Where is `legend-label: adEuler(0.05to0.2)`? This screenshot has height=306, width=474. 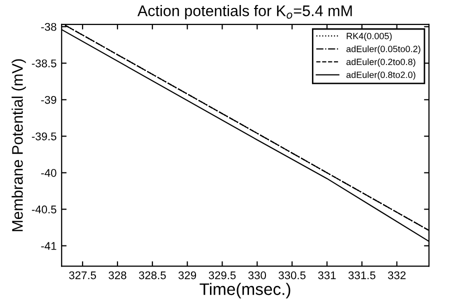 legend-label: adEuler(0.05to0.2) is located at coordinates (383, 50).